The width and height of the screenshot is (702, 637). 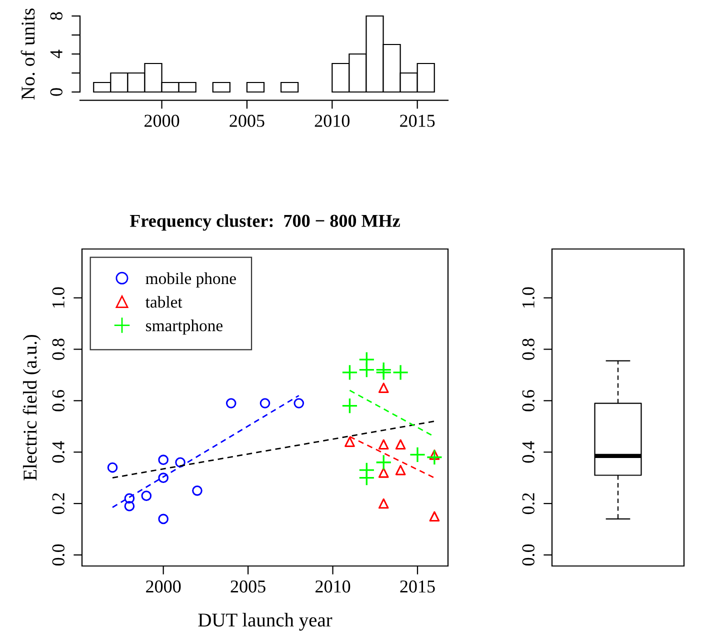 What do you see at coordinates (27, 54) in the screenshot?
I see `y-axis-title: No. of units` at bounding box center [27, 54].